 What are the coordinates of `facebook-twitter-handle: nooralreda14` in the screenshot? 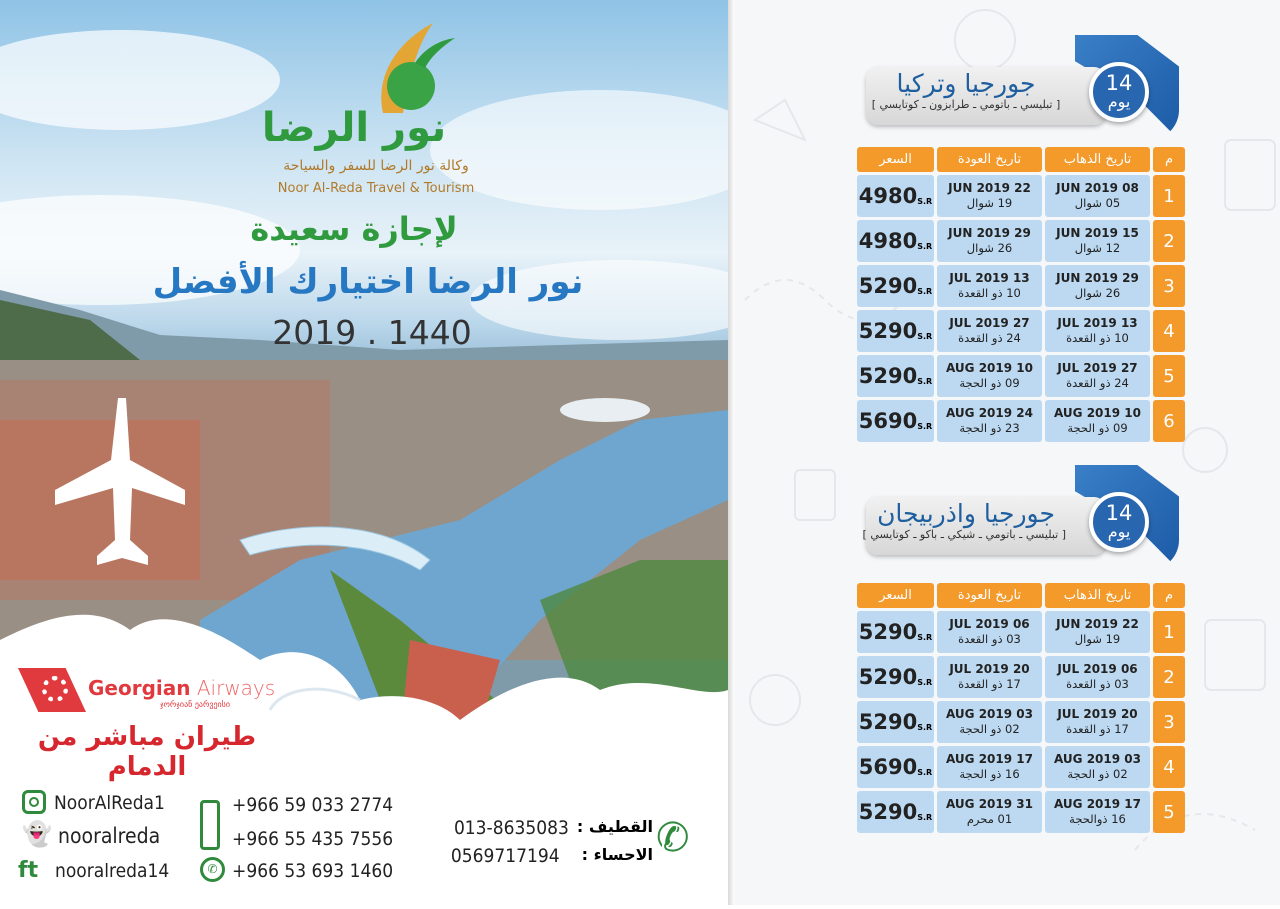 It's located at (112, 871).